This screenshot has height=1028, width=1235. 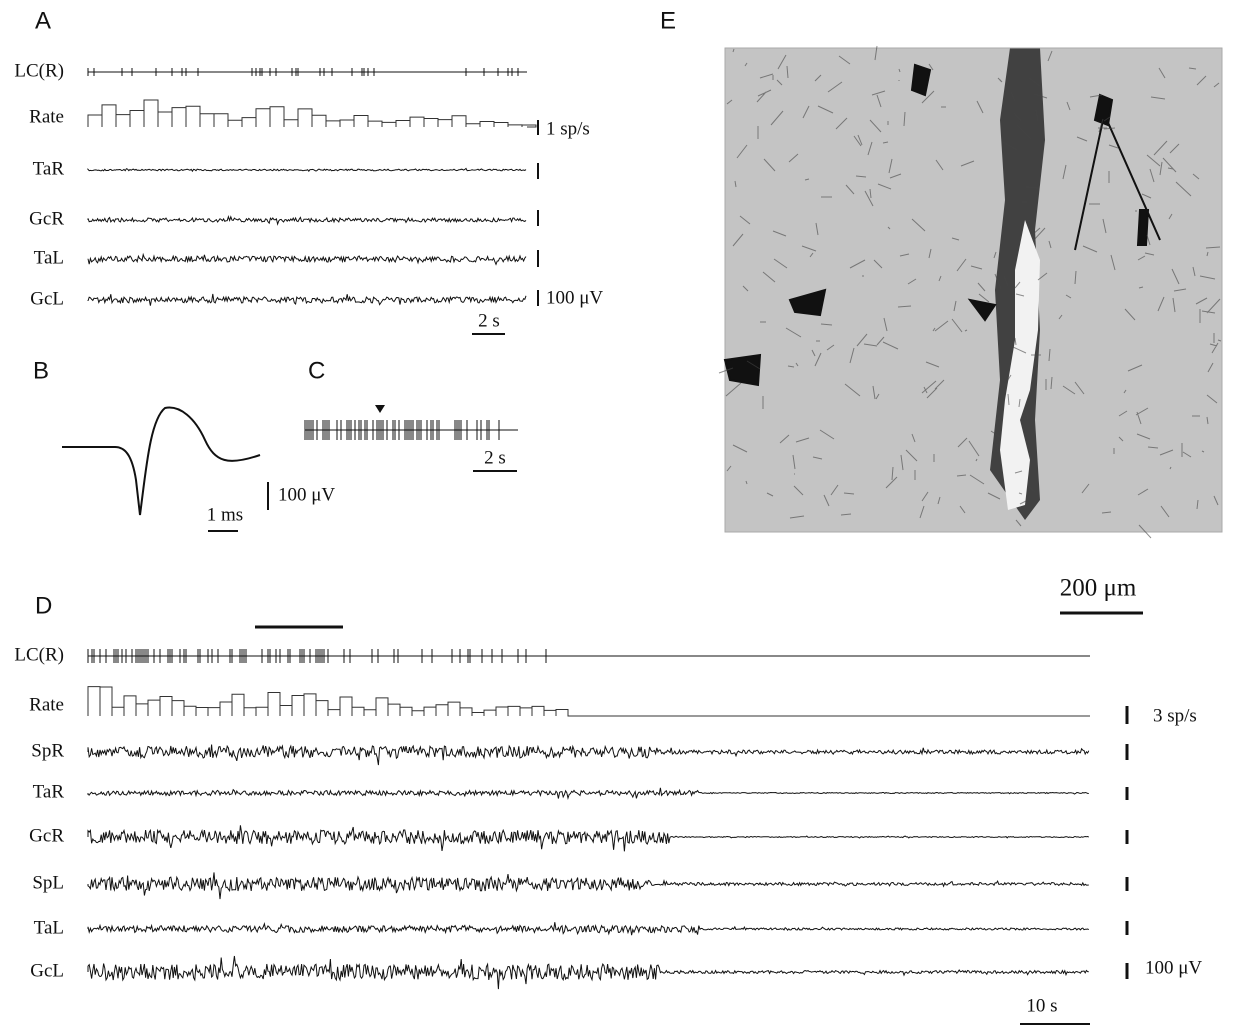 I want to click on scale-label: 1 sp/s, so click(x=568, y=128).